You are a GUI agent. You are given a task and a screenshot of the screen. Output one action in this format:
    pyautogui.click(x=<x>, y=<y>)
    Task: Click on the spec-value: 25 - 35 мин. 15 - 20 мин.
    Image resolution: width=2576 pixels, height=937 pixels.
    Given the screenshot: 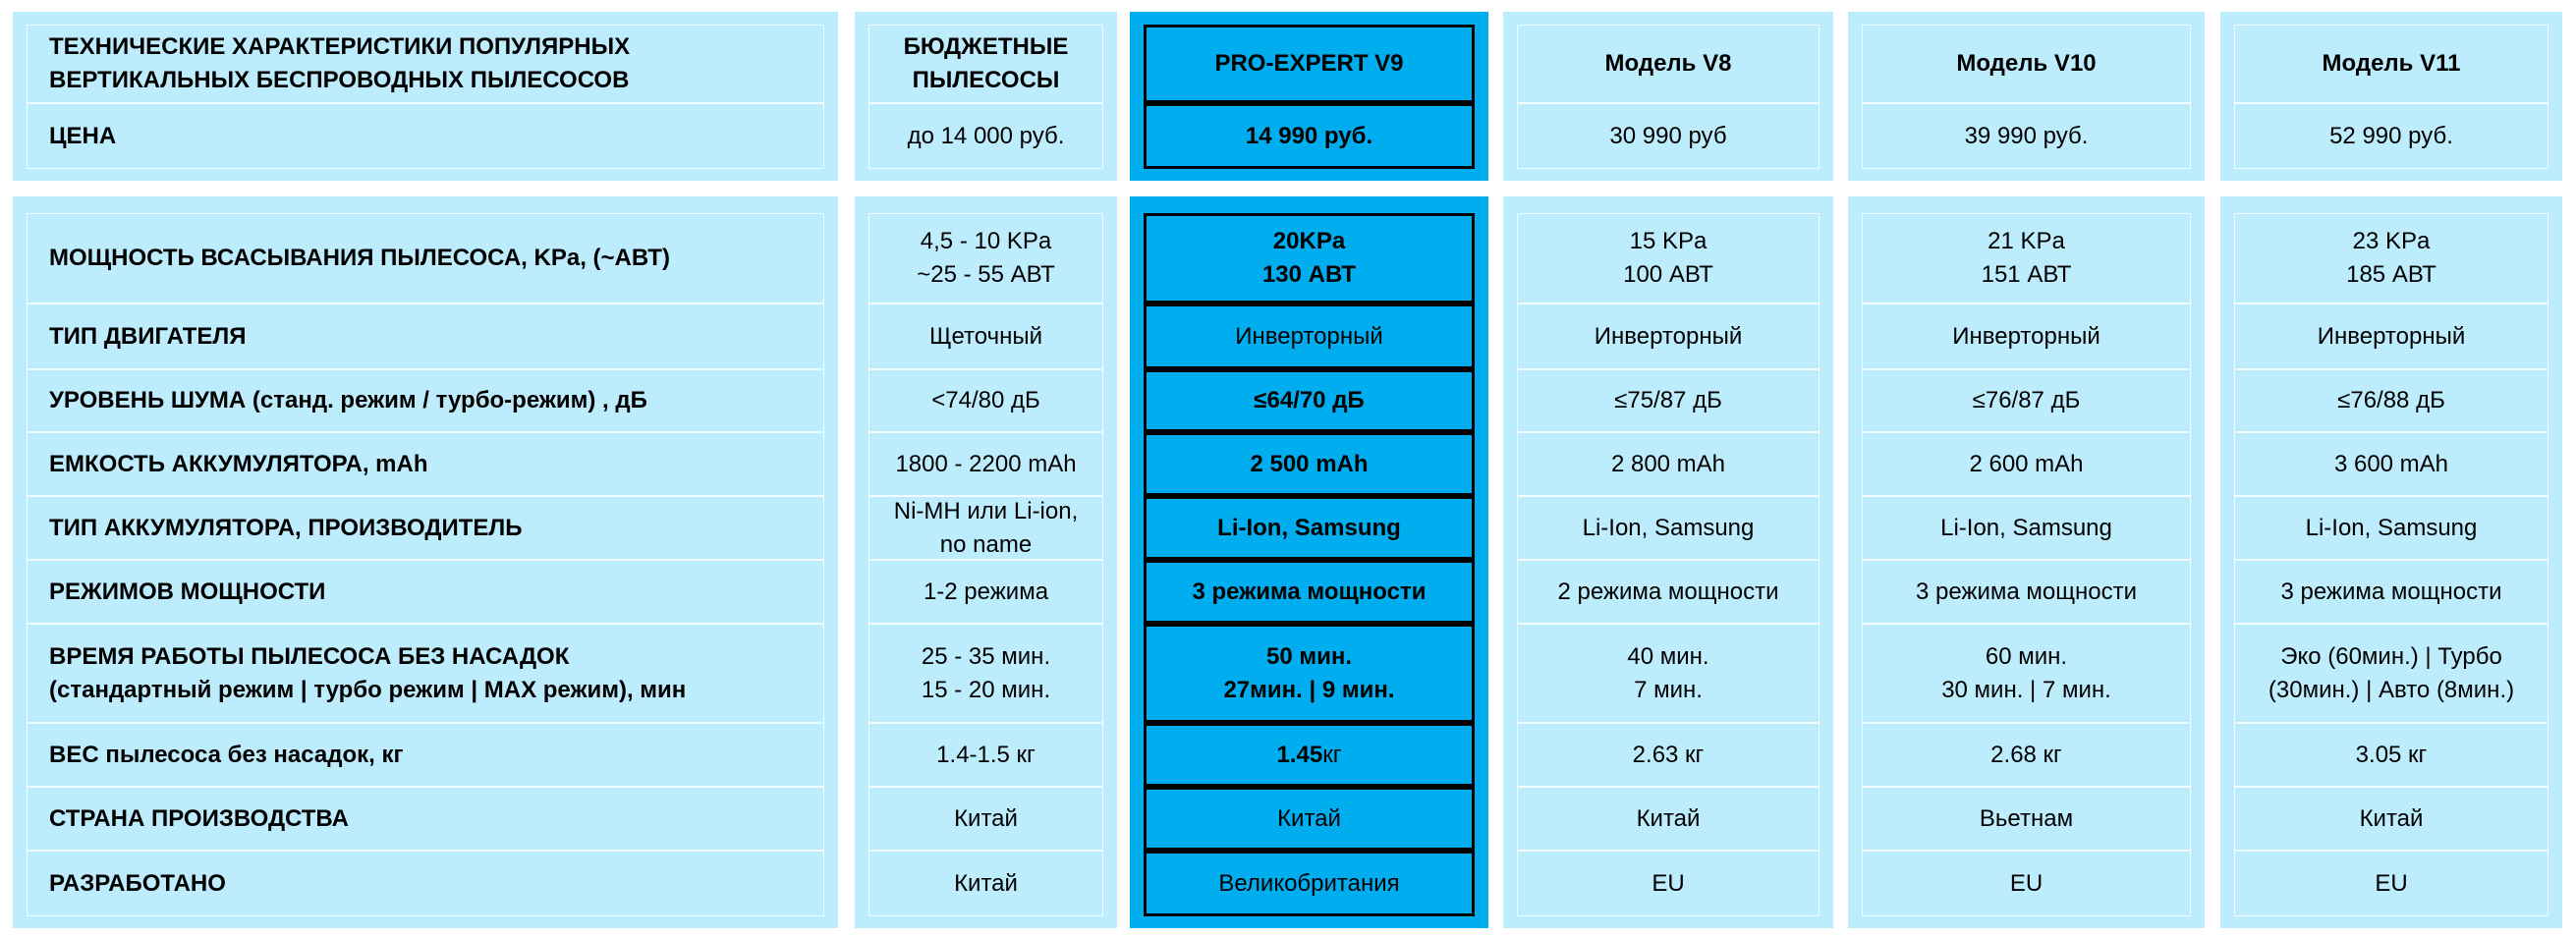 What is the action you would take?
    pyautogui.click(x=985, y=673)
    